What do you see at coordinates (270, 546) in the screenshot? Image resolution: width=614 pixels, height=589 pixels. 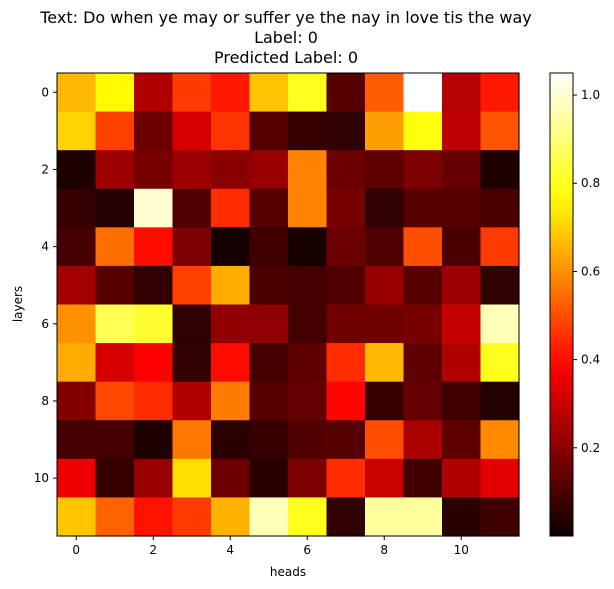 I see `x-axis: 0 2 4 6 8 10` at bounding box center [270, 546].